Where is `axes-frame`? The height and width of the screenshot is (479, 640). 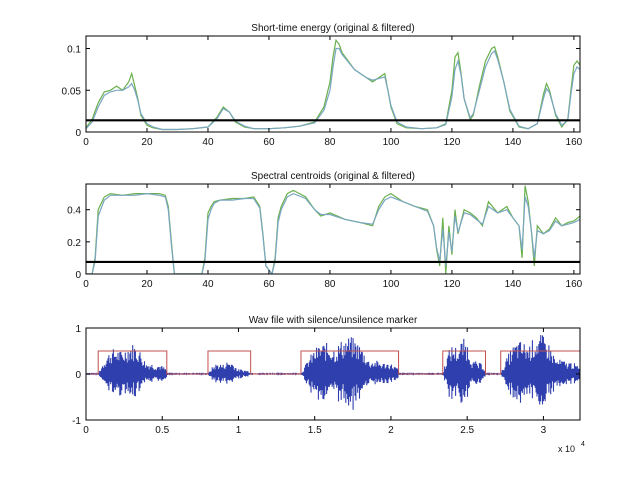 axes-frame is located at coordinates (333, 229).